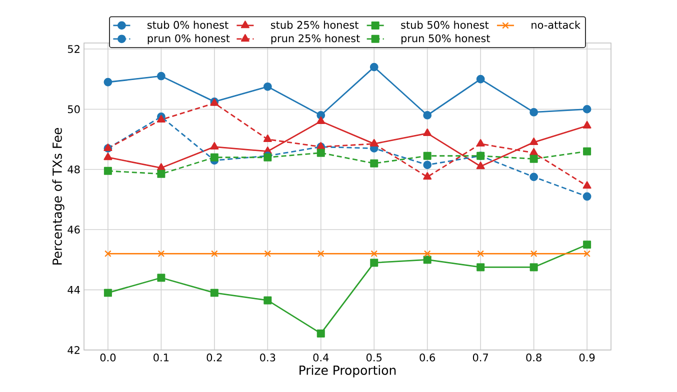  I want to click on y-tick-label: 46, so click(74, 230).